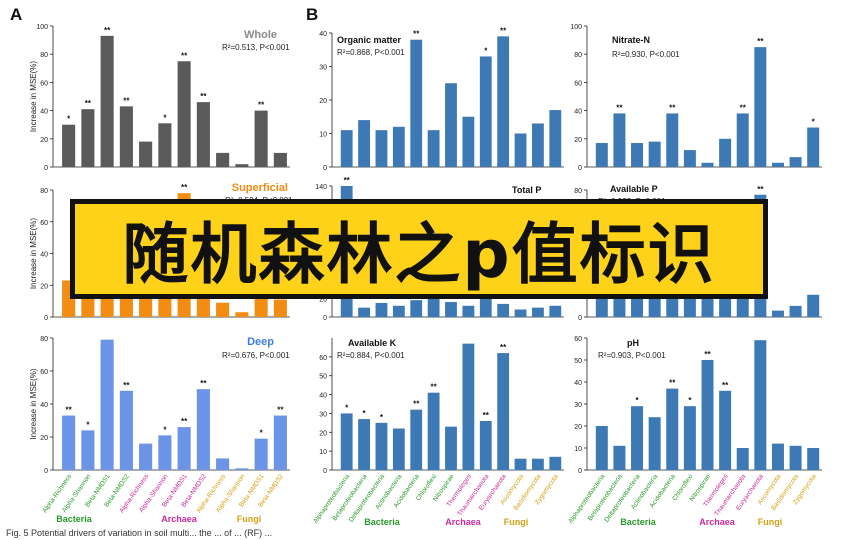 The height and width of the screenshot is (540, 865). What do you see at coordinates (672, 383) in the screenshot?
I see `chart-9-sig-5: **` at bounding box center [672, 383].